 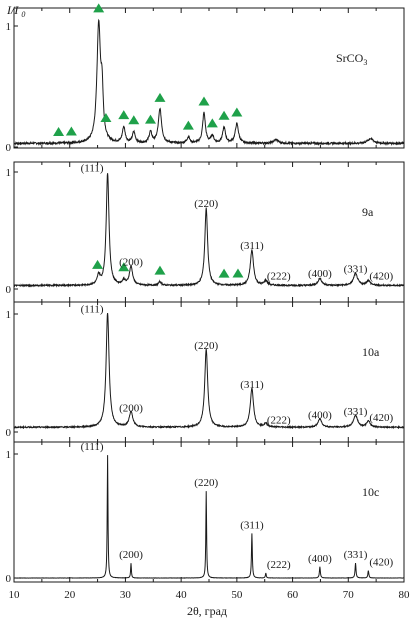 What do you see at coordinates (70, 595) in the screenshot?
I see `x-tick-label: 20` at bounding box center [70, 595].